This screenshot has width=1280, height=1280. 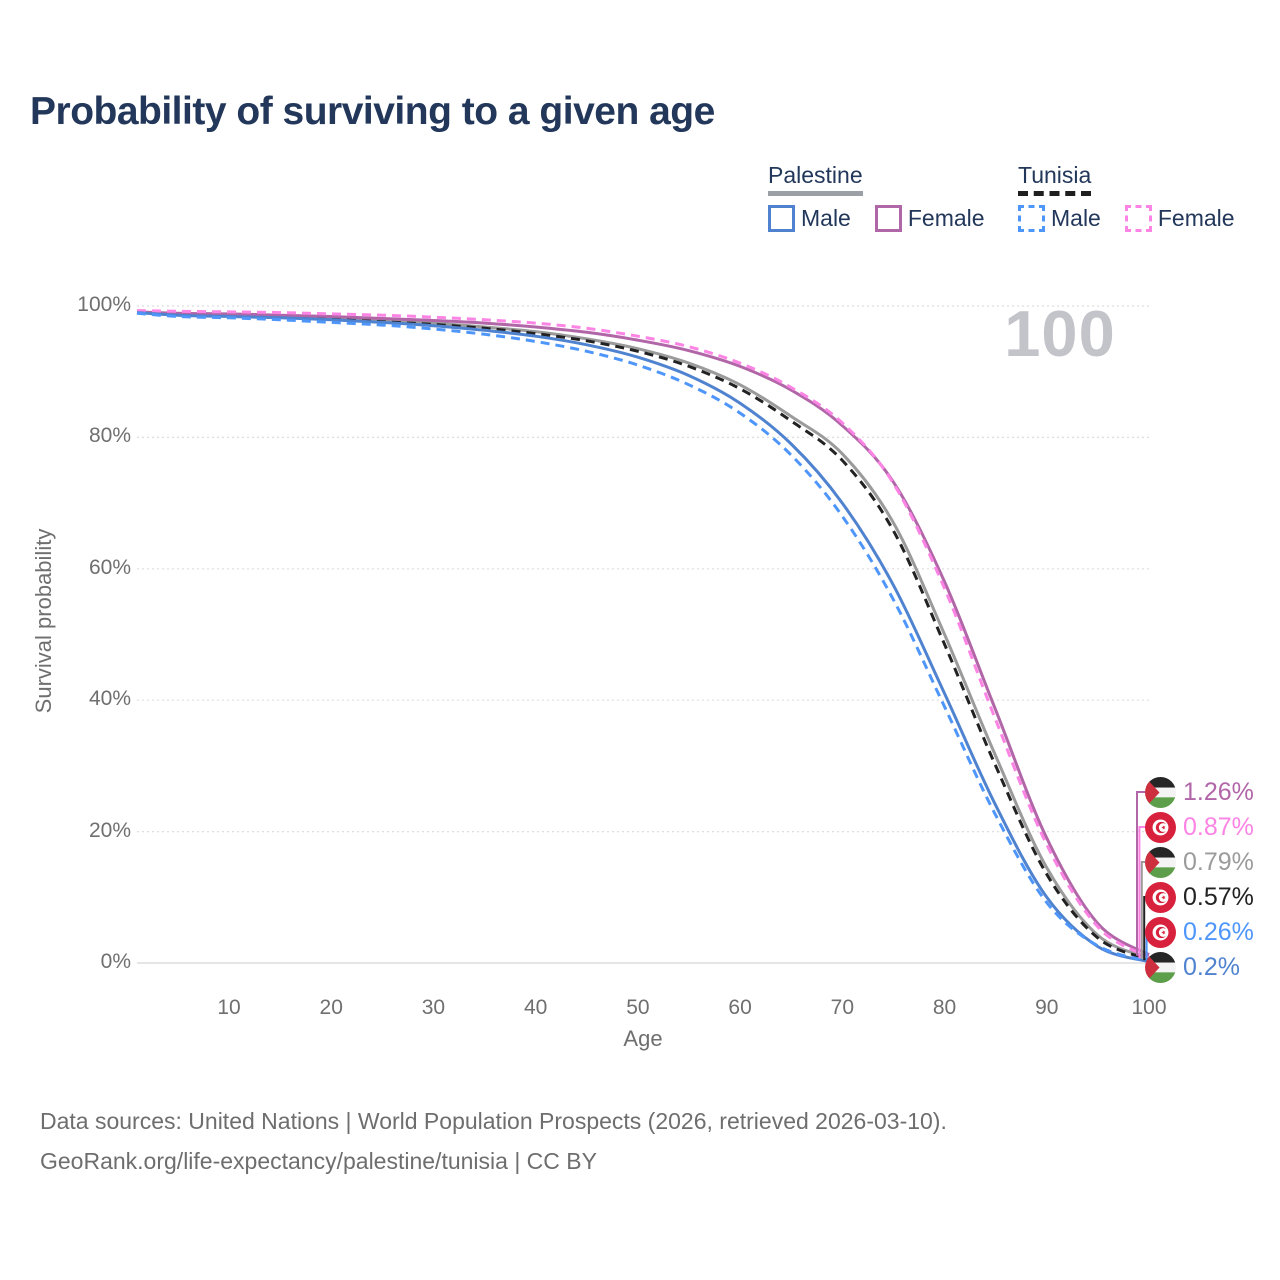 What do you see at coordinates (104, 304) in the screenshot?
I see `y-tick-label: 100%` at bounding box center [104, 304].